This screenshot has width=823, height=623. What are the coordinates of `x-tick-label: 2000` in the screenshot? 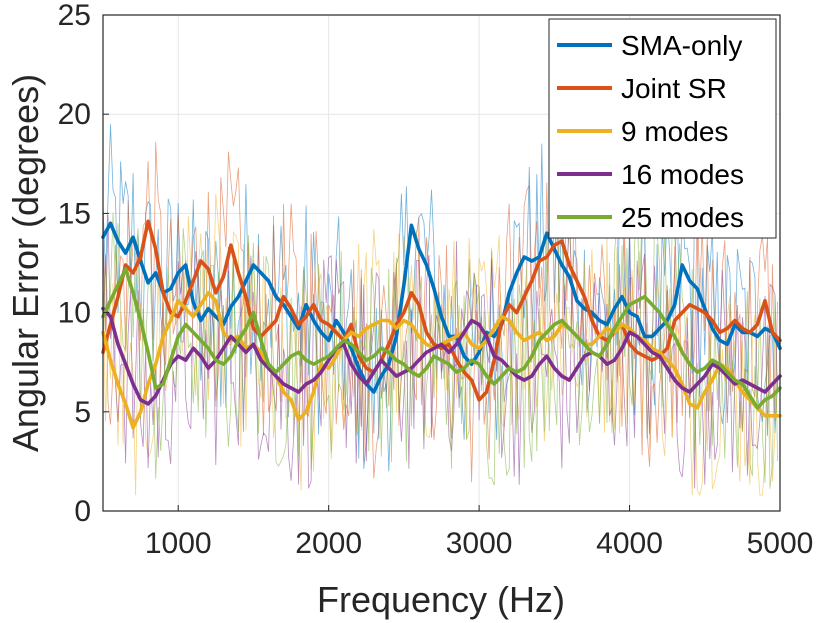 It's located at (328, 543).